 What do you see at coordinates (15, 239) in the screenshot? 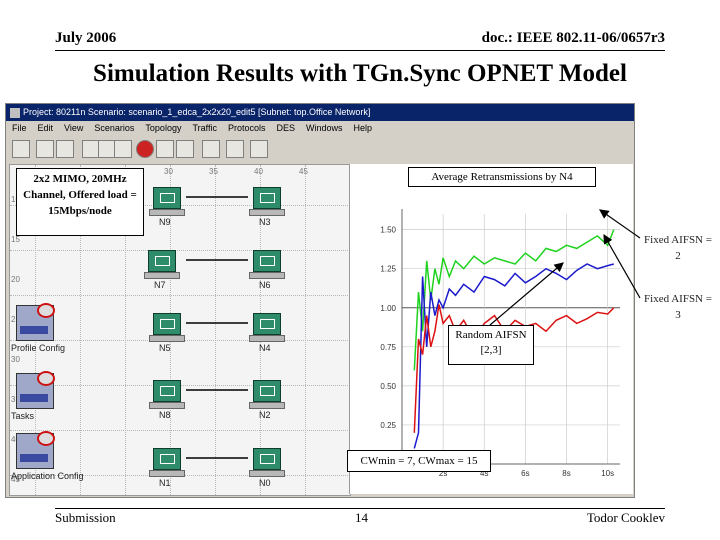
I see `ruler-label: 15` at bounding box center [15, 239].